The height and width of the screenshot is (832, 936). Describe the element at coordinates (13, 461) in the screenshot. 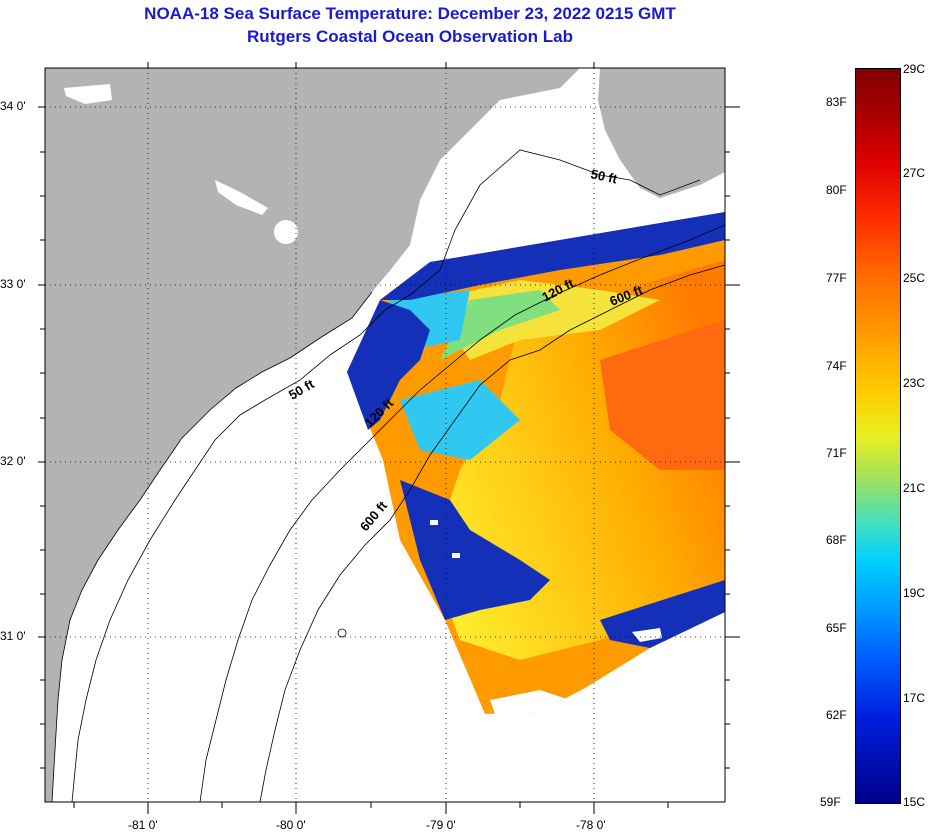

I see `lat-label: 32 0'` at that location.